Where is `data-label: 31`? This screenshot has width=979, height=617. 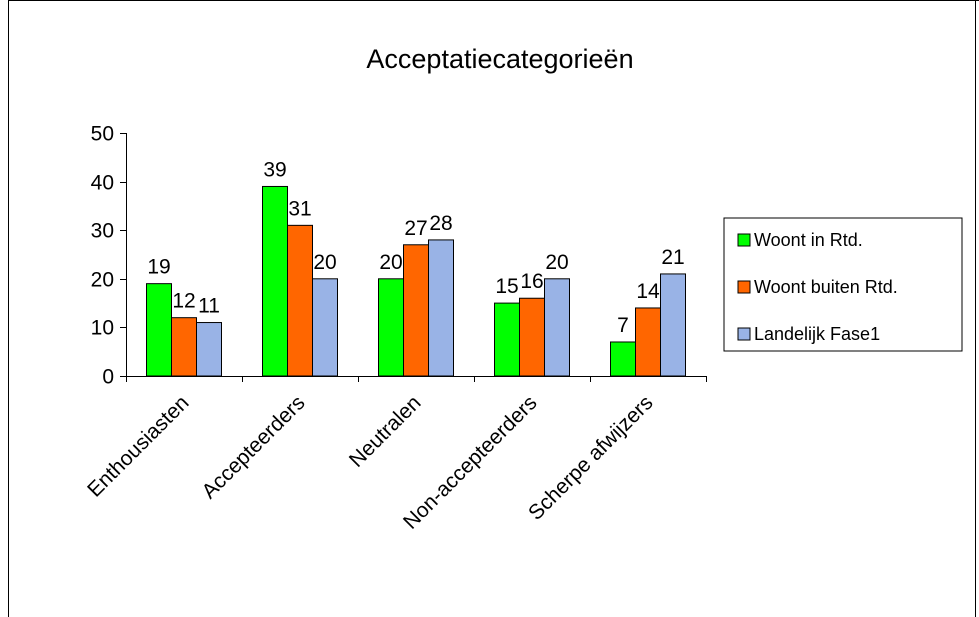
data-label: 31 is located at coordinates (299, 208).